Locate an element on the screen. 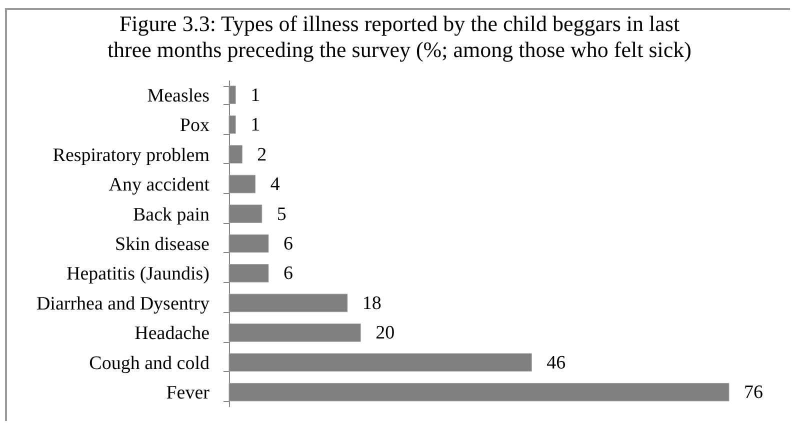  y-tick-label: Fever is located at coordinates (188, 393).